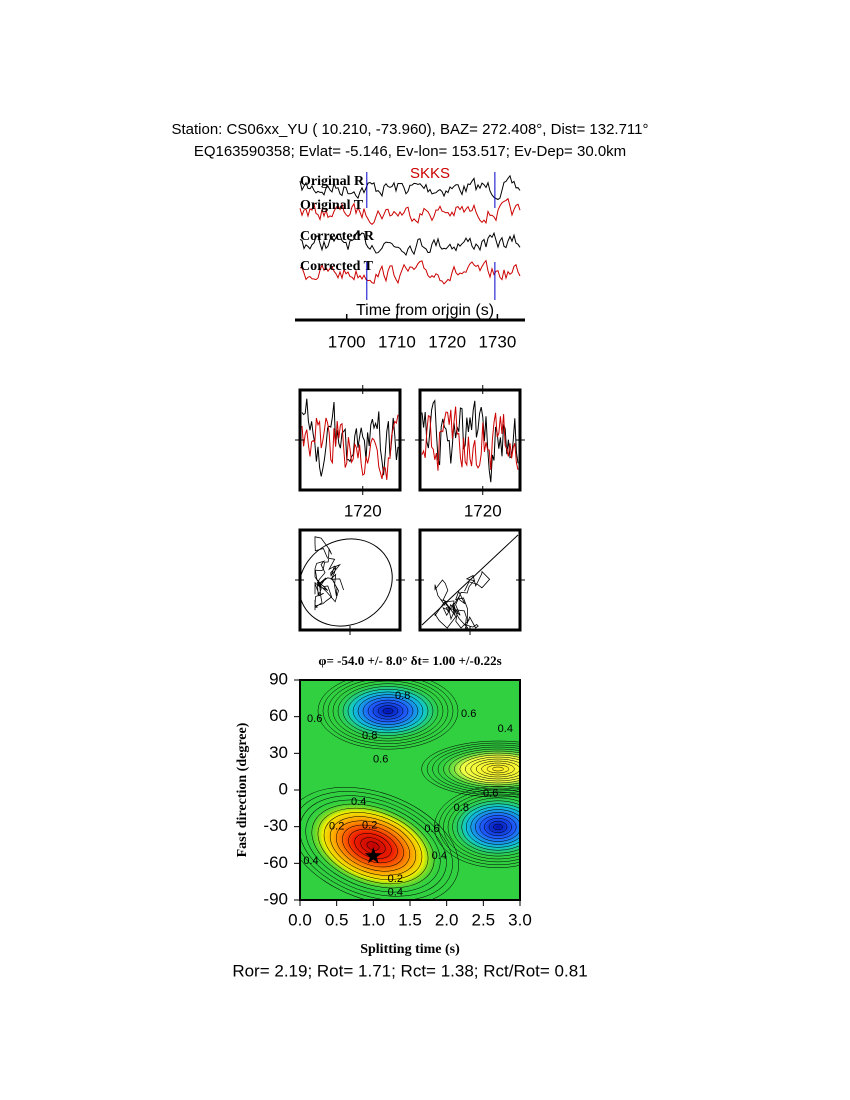  What do you see at coordinates (409, 660) in the screenshot?
I see `result-title: φ= -54.0 +/- 8.0° δt= 1.00 +/-0.22s` at bounding box center [409, 660].